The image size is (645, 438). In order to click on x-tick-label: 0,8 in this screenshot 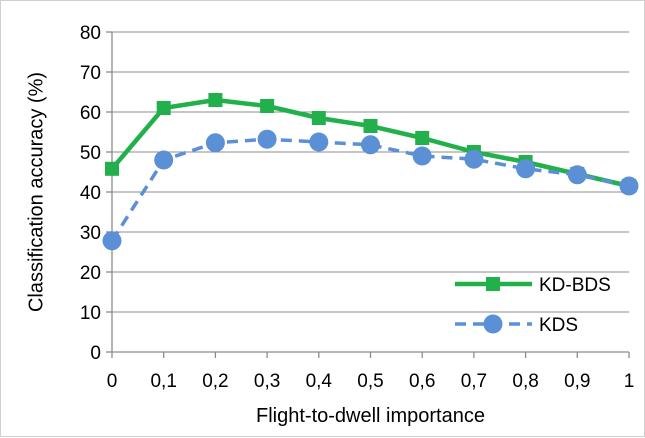, I will do `click(525, 381)`.